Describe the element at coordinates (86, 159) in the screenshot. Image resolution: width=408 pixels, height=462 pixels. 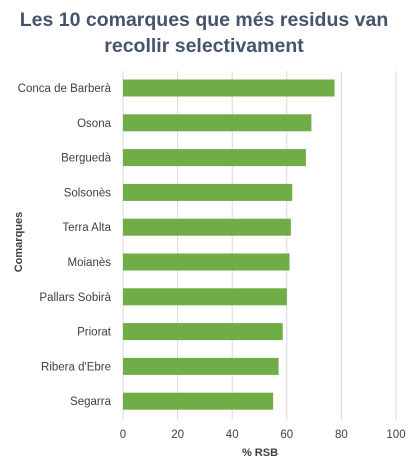
I see `category-label: Berguedà` at that location.